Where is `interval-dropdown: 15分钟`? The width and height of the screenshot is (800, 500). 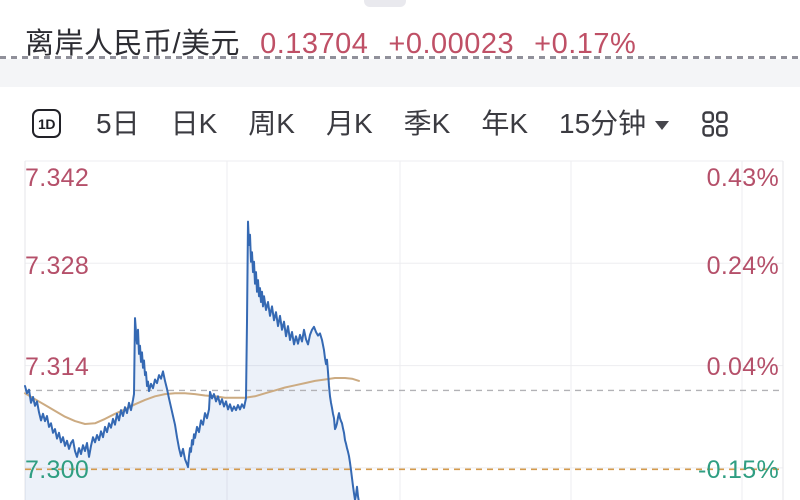 interval-dropdown: 15分钟 is located at coordinates (614, 123).